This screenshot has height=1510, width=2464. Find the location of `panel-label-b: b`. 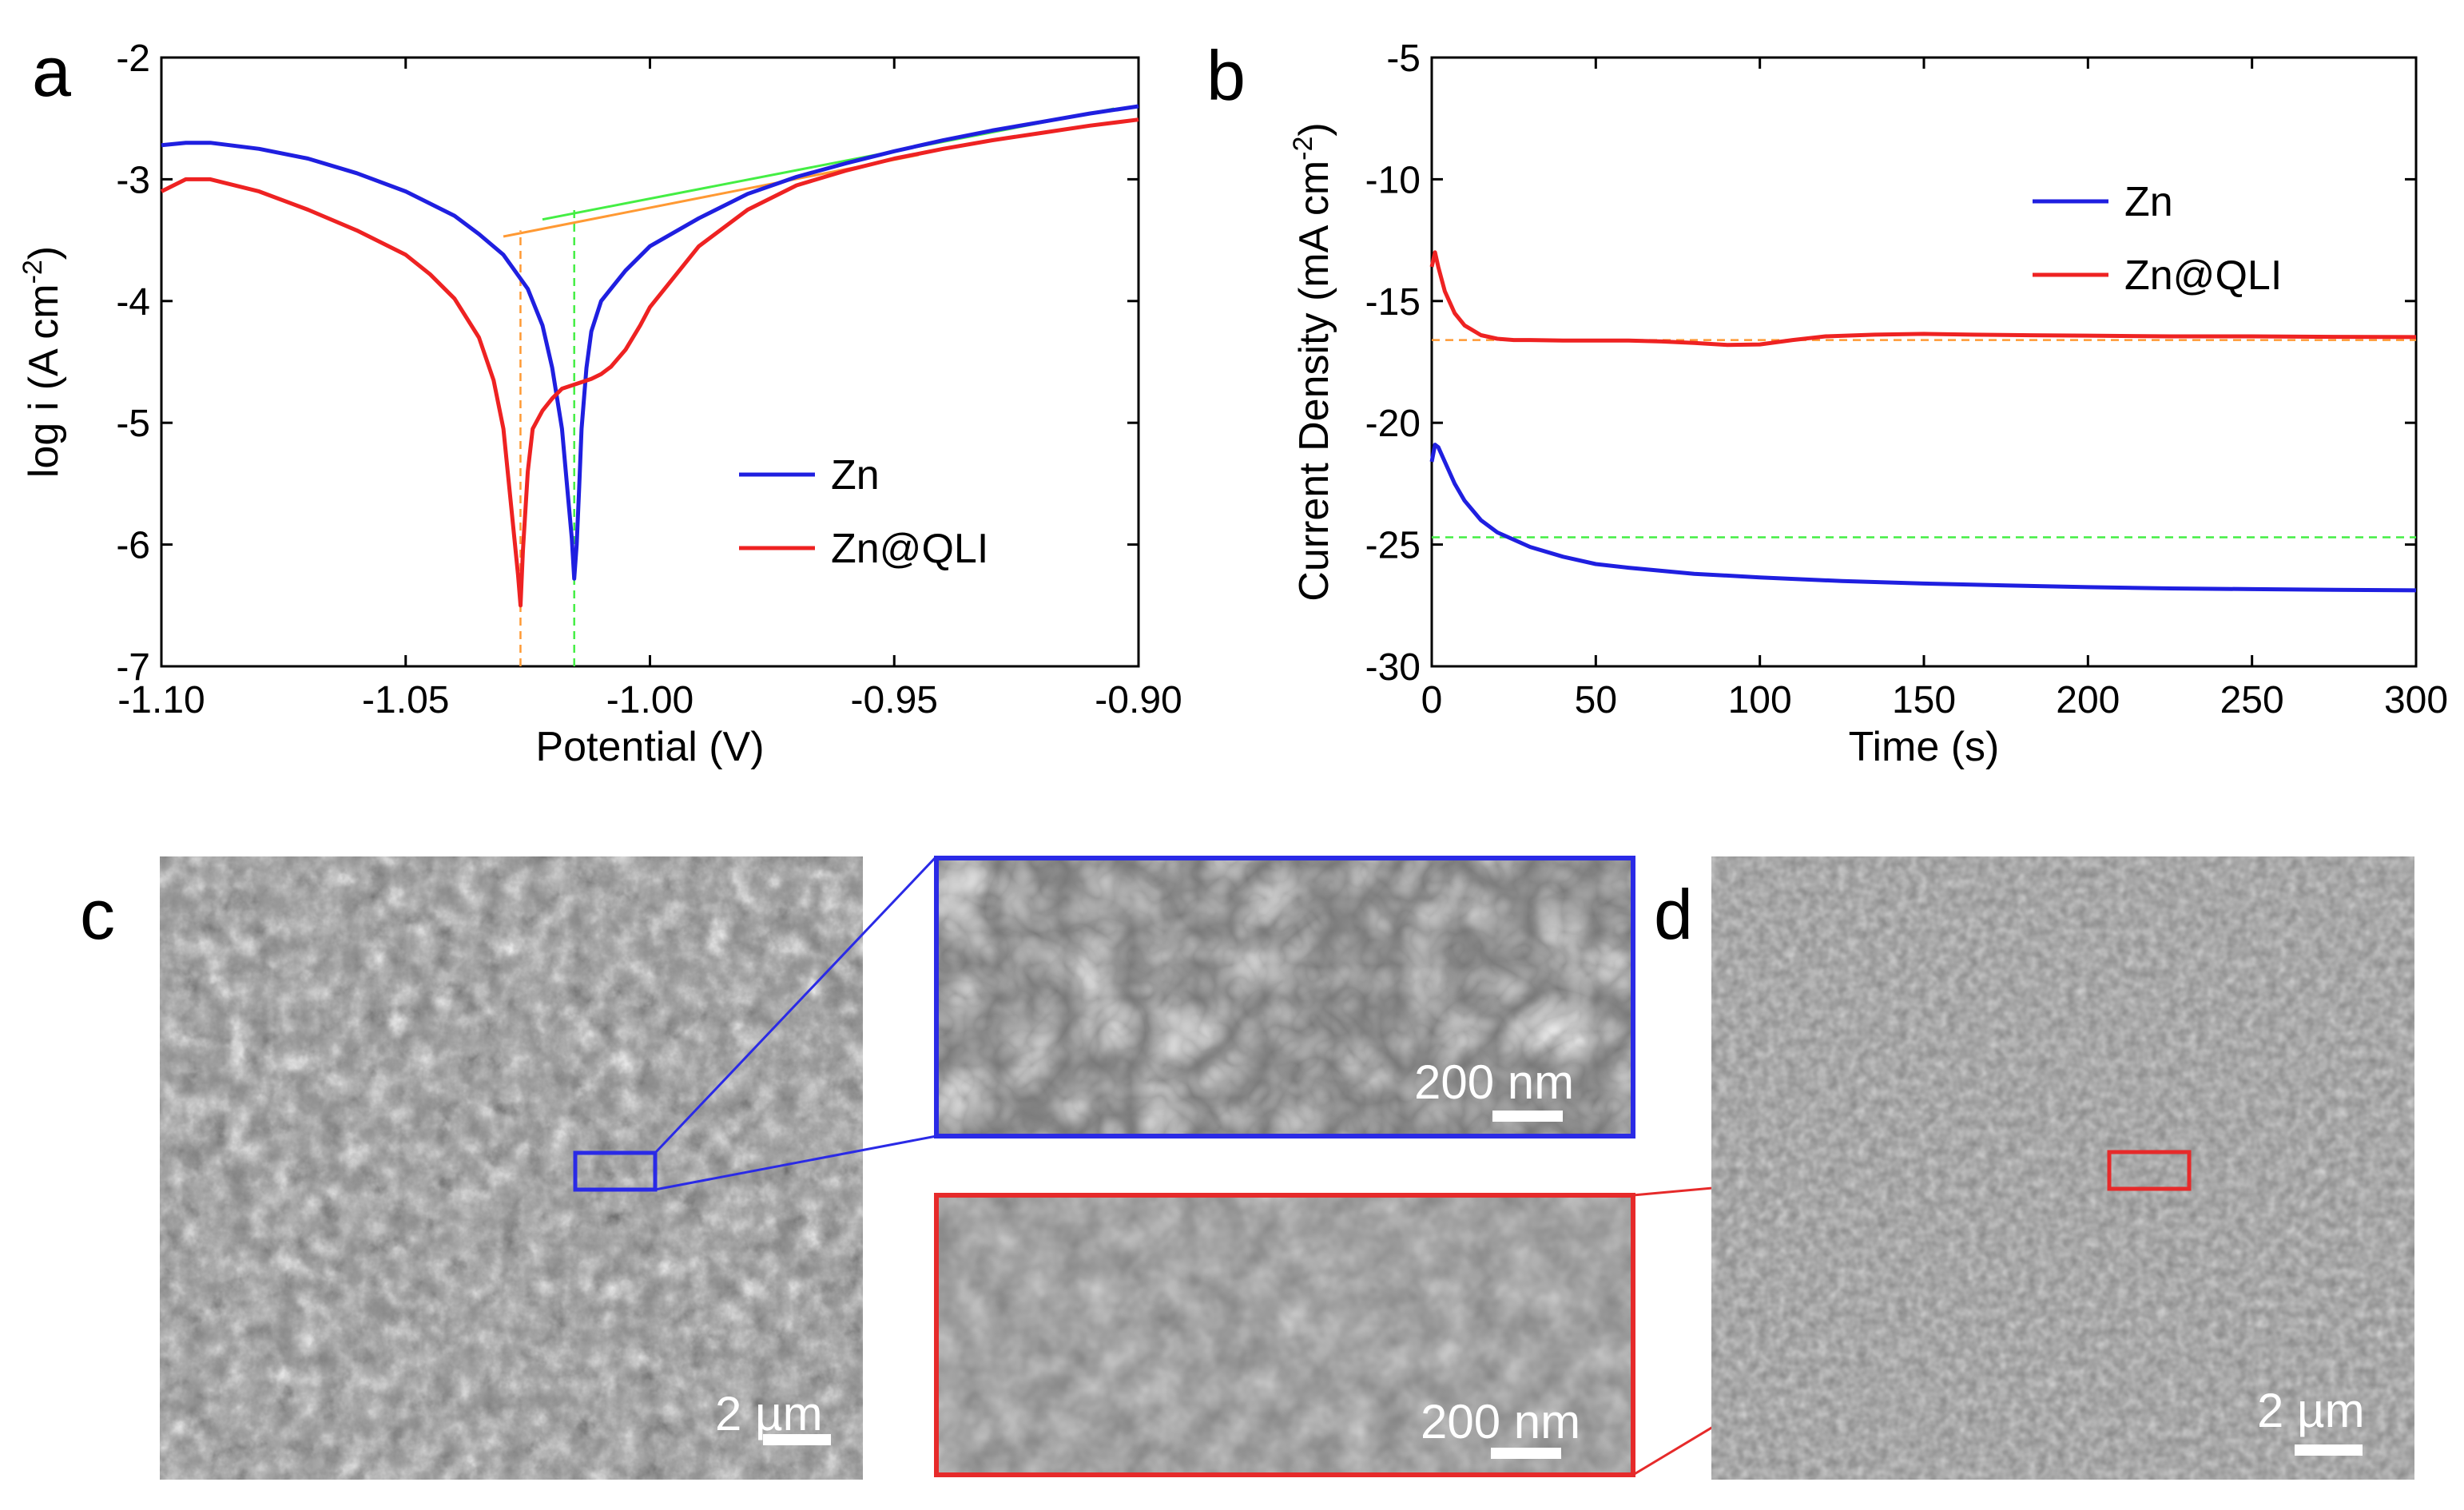

panel-label-b: b is located at coordinates (1226, 75).